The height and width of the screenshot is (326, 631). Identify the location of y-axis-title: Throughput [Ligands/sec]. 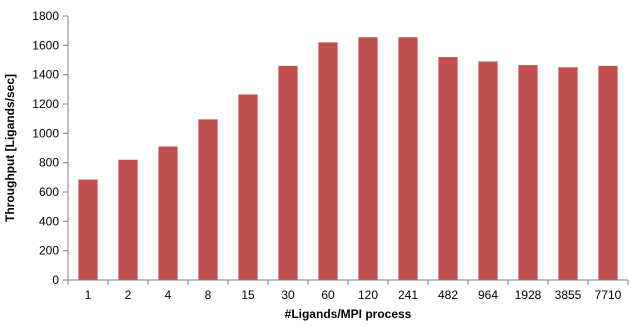
(10, 148).